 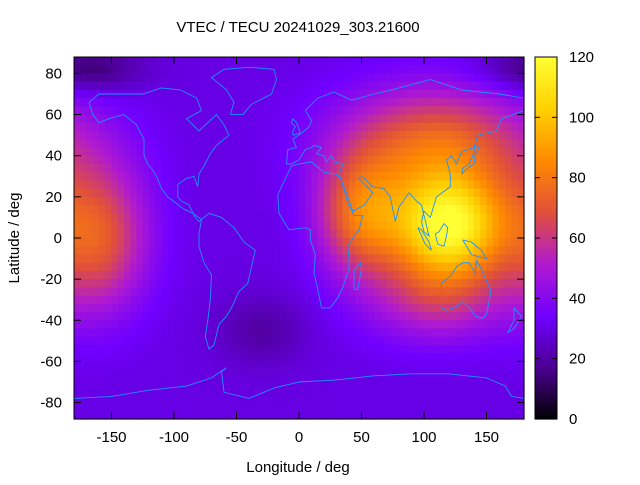 What do you see at coordinates (486, 437) in the screenshot?
I see `x-tick-label: 150` at bounding box center [486, 437].